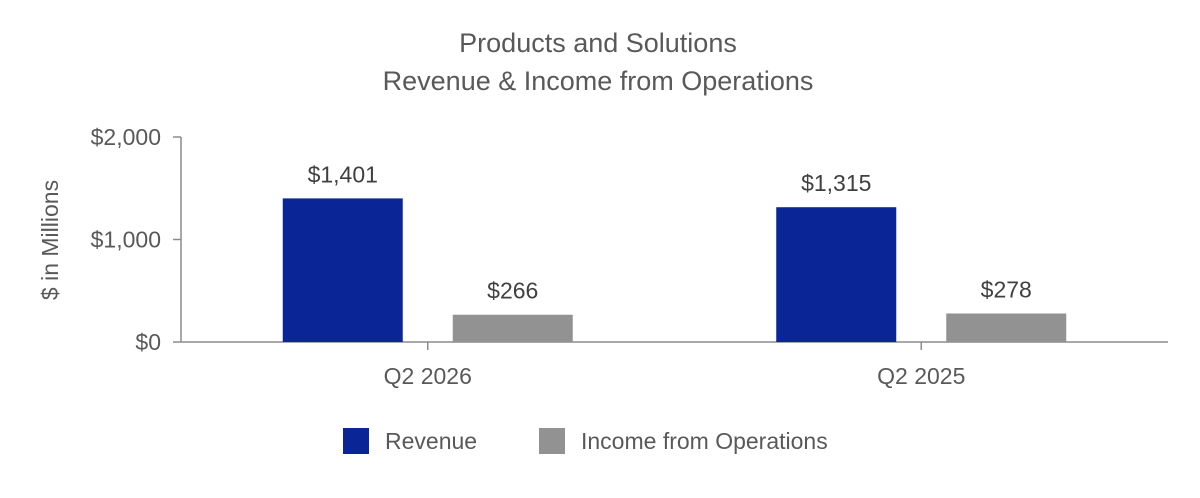 This screenshot has height=498, width=1200. What do you see at coordinates (431, 441) in the screenshot?
I see `legend-label: Revenue` at bounding box center [431, 441].